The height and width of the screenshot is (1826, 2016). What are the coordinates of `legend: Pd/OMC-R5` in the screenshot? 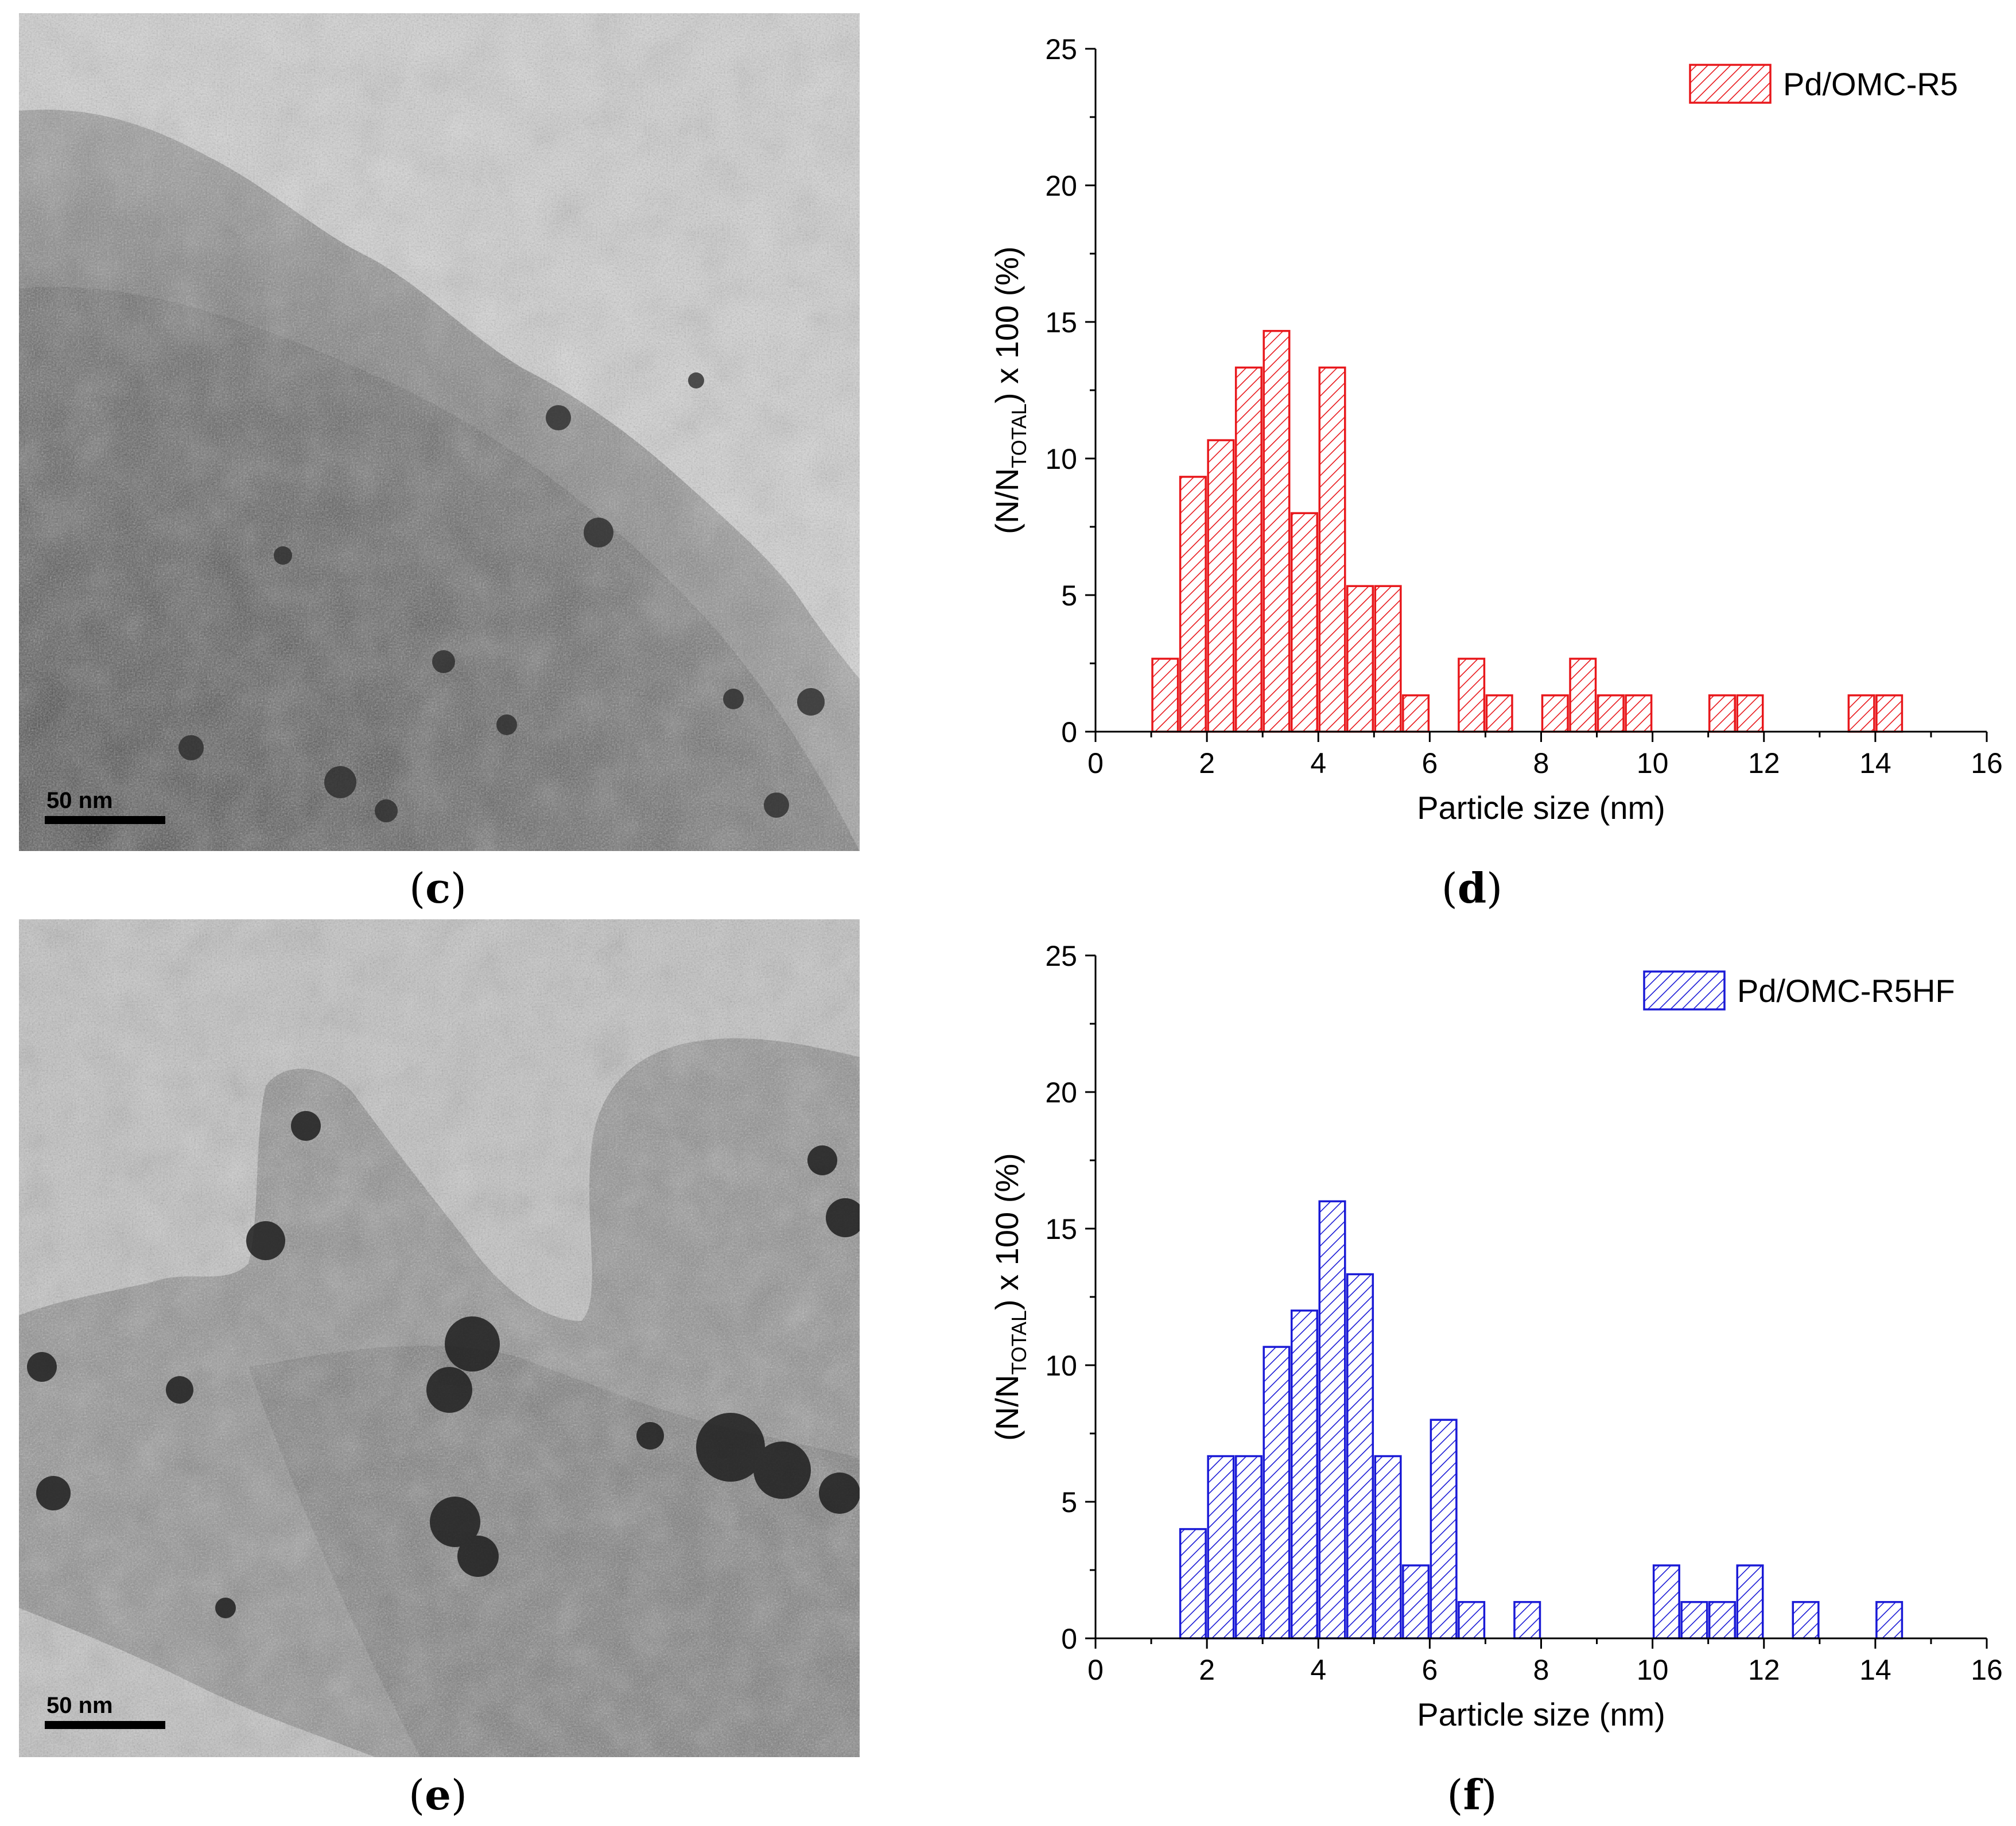 It's located at (1823, 84).